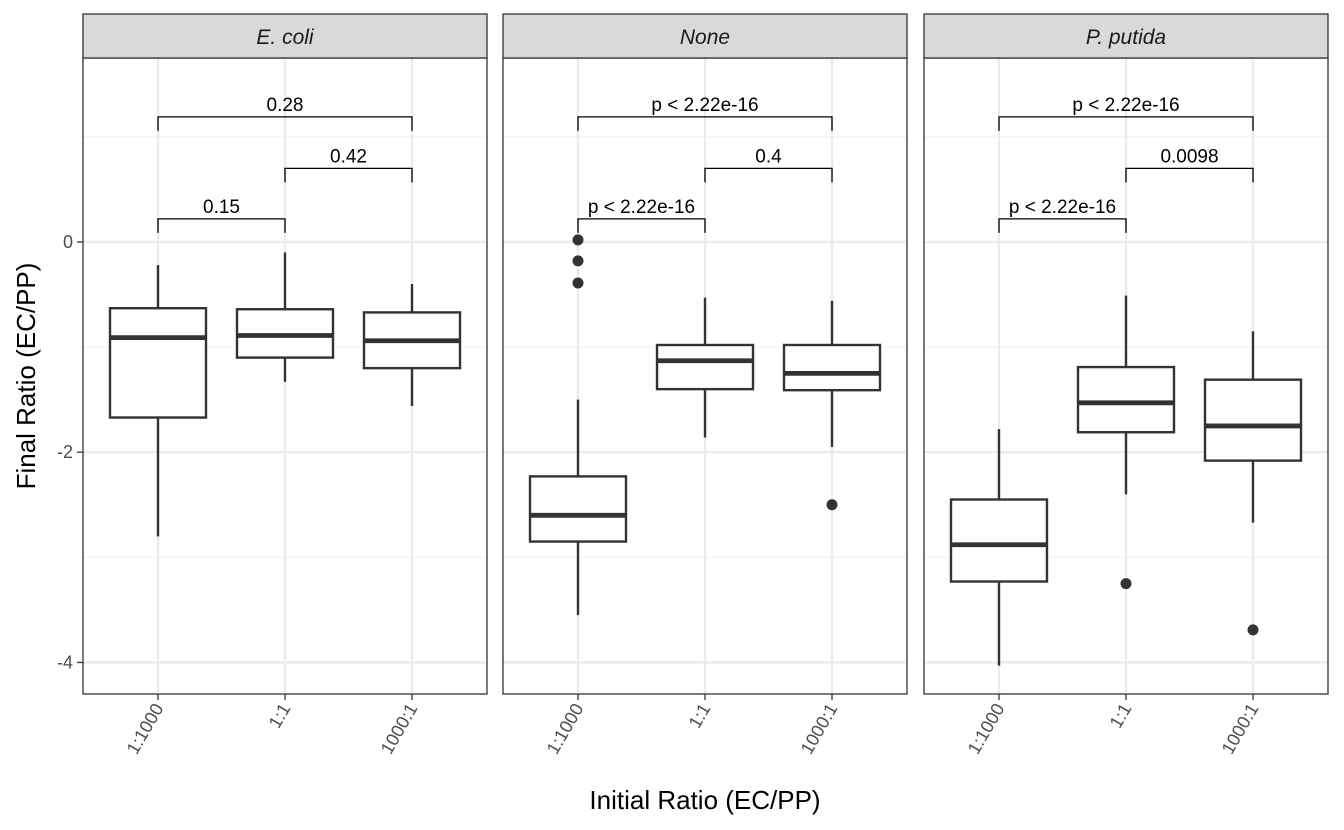 The width and height of the screenshot is (1344, 830). I want to click on significance-bracket: 0.4, so click(768, 164).